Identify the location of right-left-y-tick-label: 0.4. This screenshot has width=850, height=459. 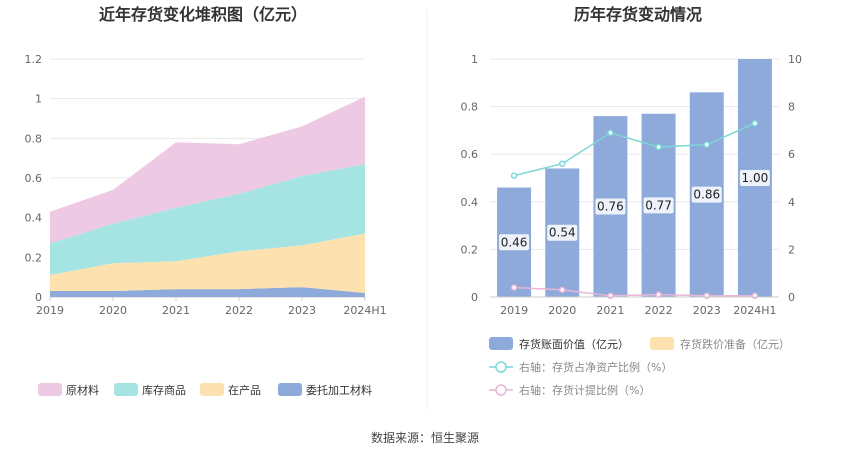
(470, 202).